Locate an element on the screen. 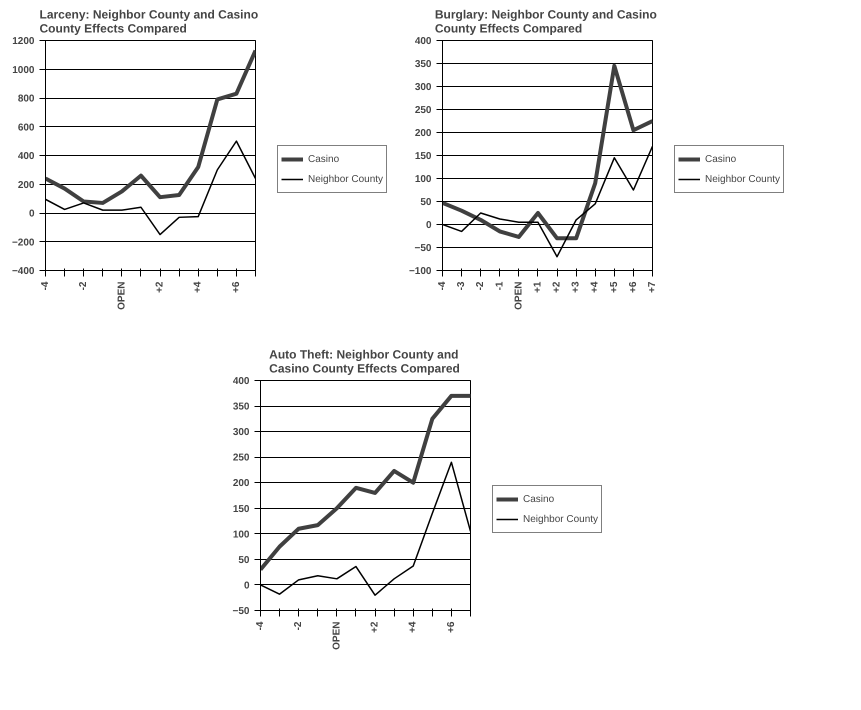 The width and height of the screenshot is (861, 710). y-tick-label: 1000 is located at coordinates (23, 70).